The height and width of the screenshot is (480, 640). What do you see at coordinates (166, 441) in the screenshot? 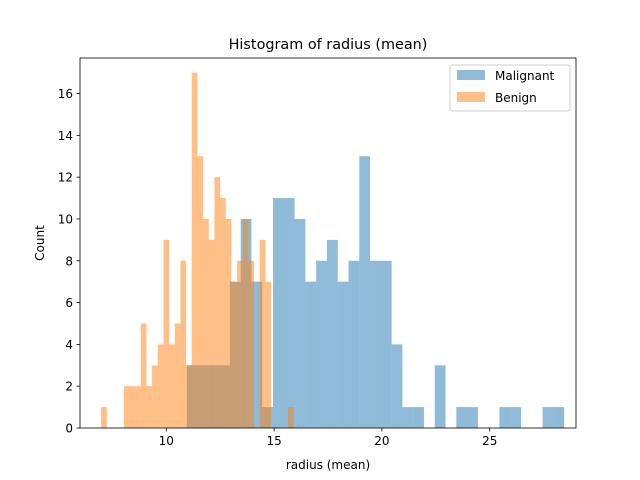
I see `x-tick-label: 10` at bounding box center [166, 441].